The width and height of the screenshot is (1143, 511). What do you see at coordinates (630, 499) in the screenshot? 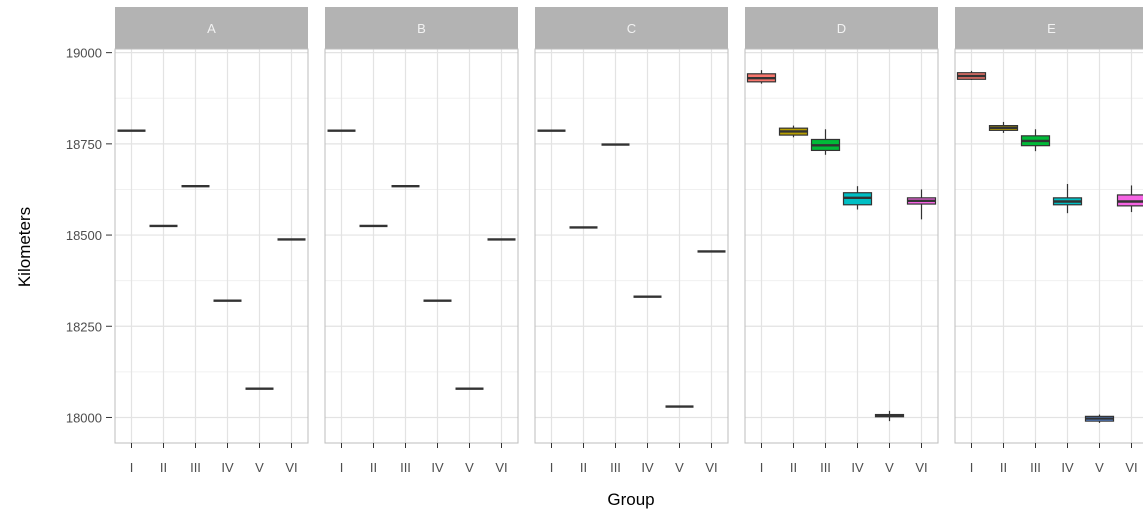
I see `x-axis-title: Group` at bounding box center [630, 499].